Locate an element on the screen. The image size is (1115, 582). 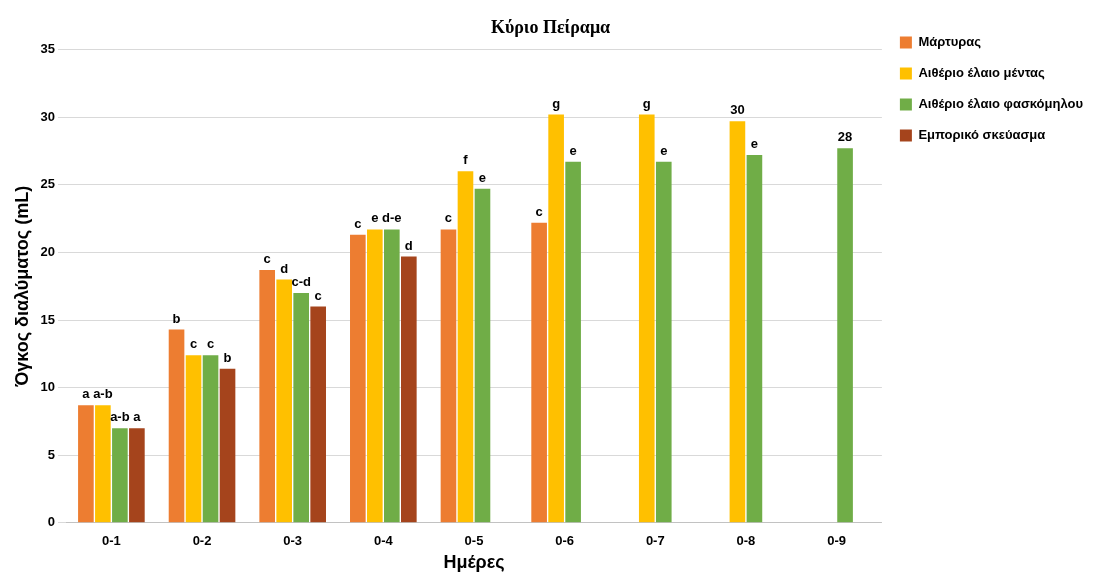
legend-label: Μάρτυρας is located at coordinates (950, 42).